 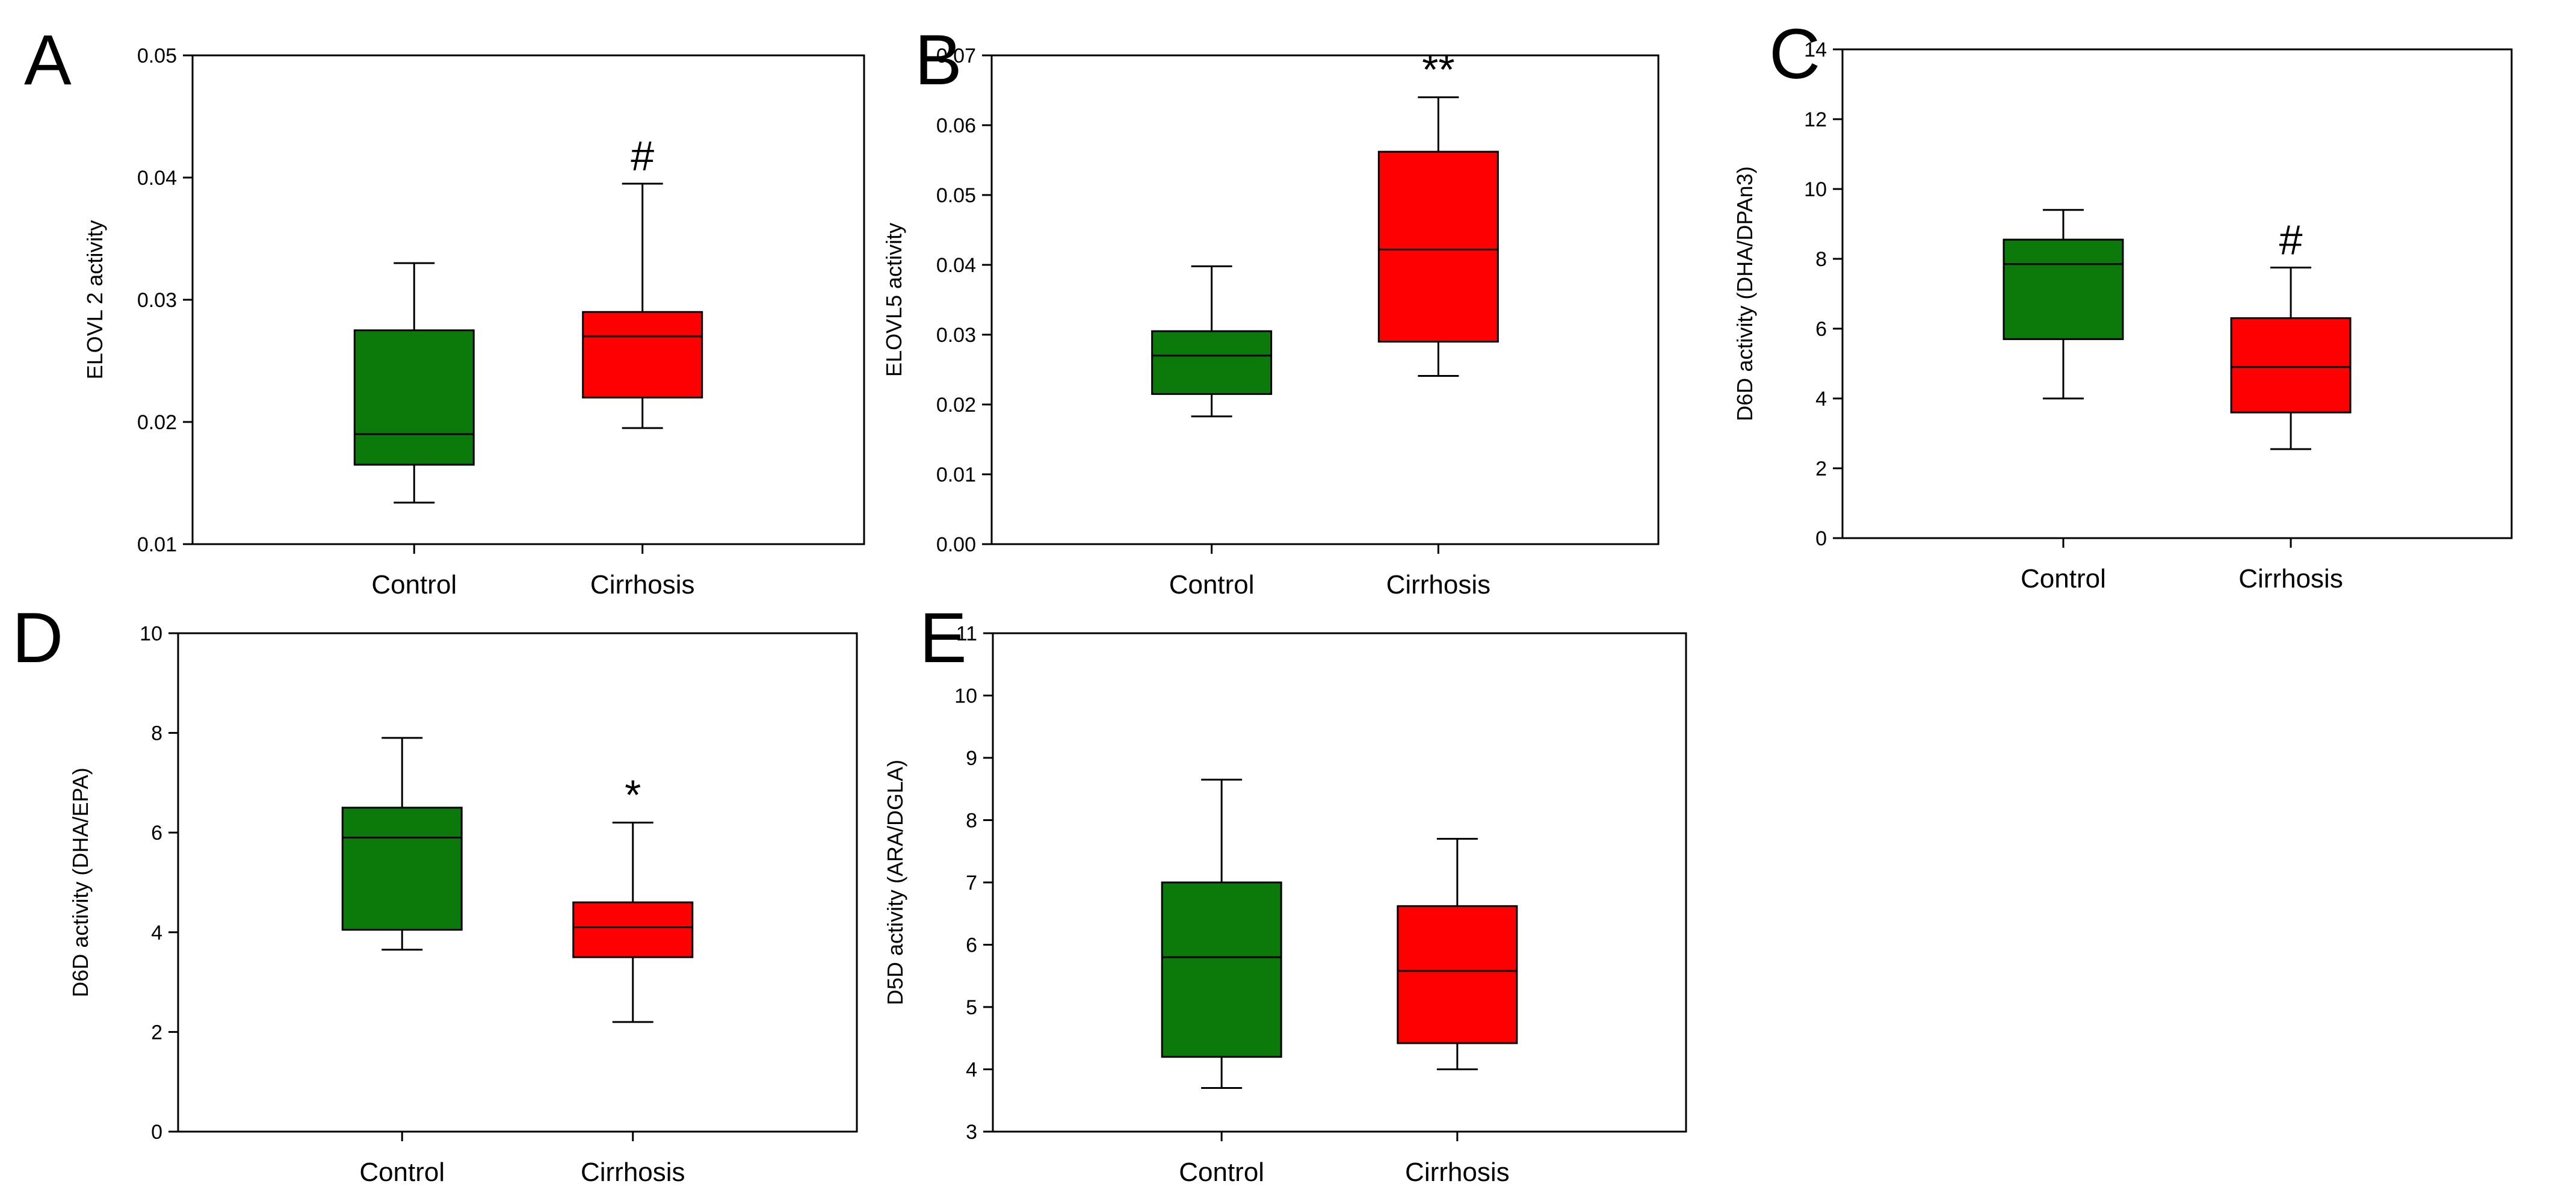 I want to click on y-tick-label: 0.07, so click(x=956, y=56).